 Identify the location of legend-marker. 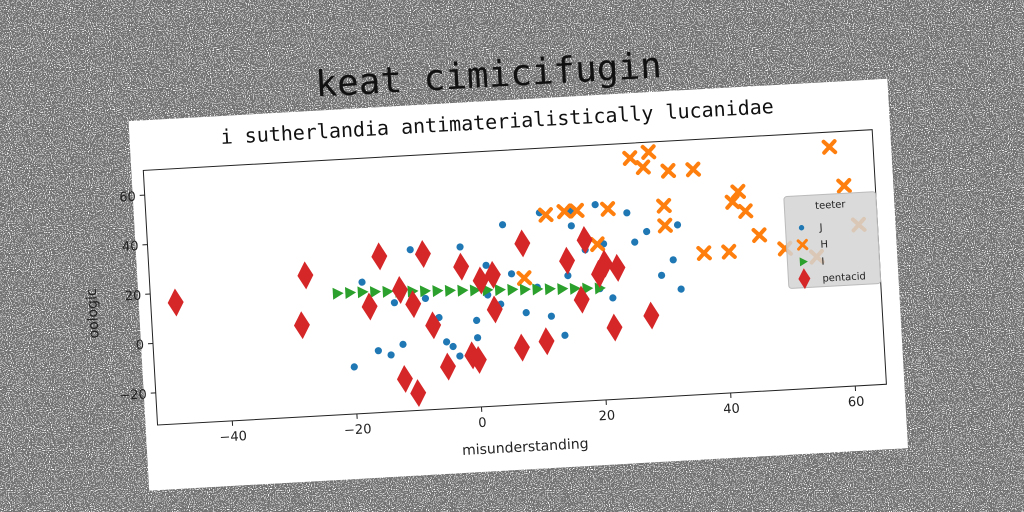
(802, 244).